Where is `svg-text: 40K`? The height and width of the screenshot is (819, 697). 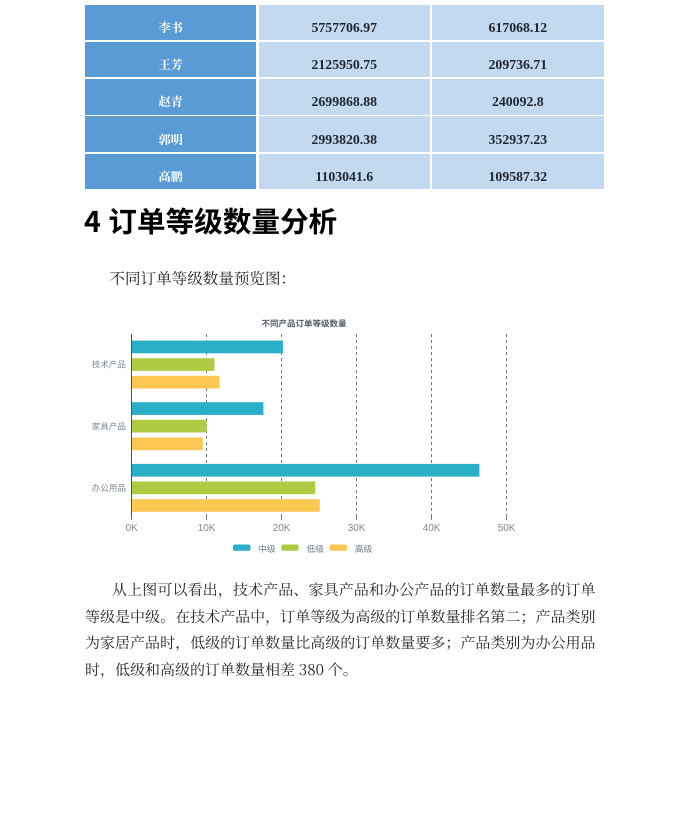 svg-text: 40K is located at coordinates (432, 528).